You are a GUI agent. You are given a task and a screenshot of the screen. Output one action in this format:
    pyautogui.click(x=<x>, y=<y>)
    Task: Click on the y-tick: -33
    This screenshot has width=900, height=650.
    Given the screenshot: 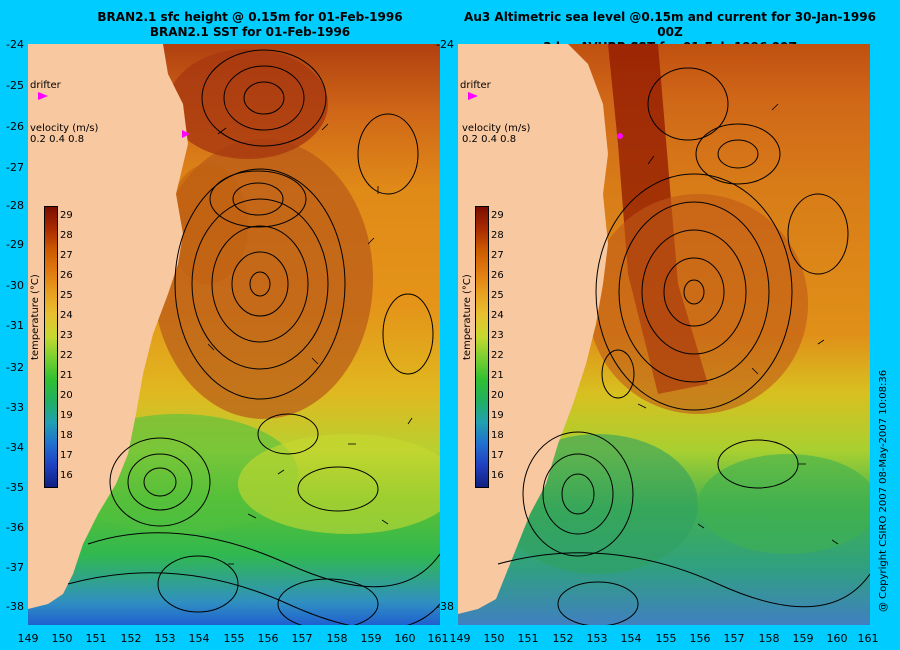 What is the action you would take?
    pyautogui.click(x=15, y=407)
    